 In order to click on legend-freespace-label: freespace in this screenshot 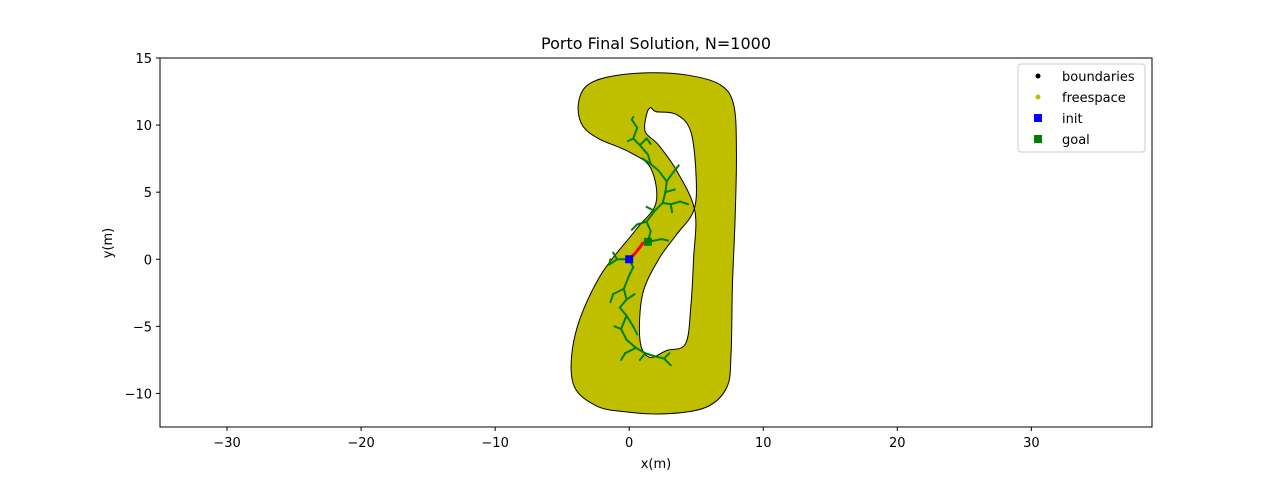, I will do `click(1094, 98)`.